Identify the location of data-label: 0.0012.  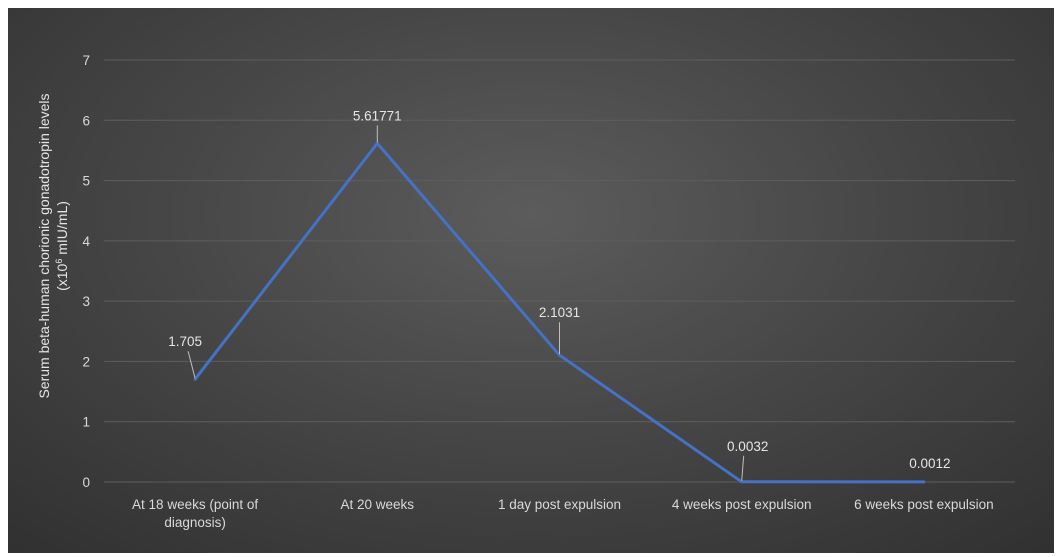
(929, 463).